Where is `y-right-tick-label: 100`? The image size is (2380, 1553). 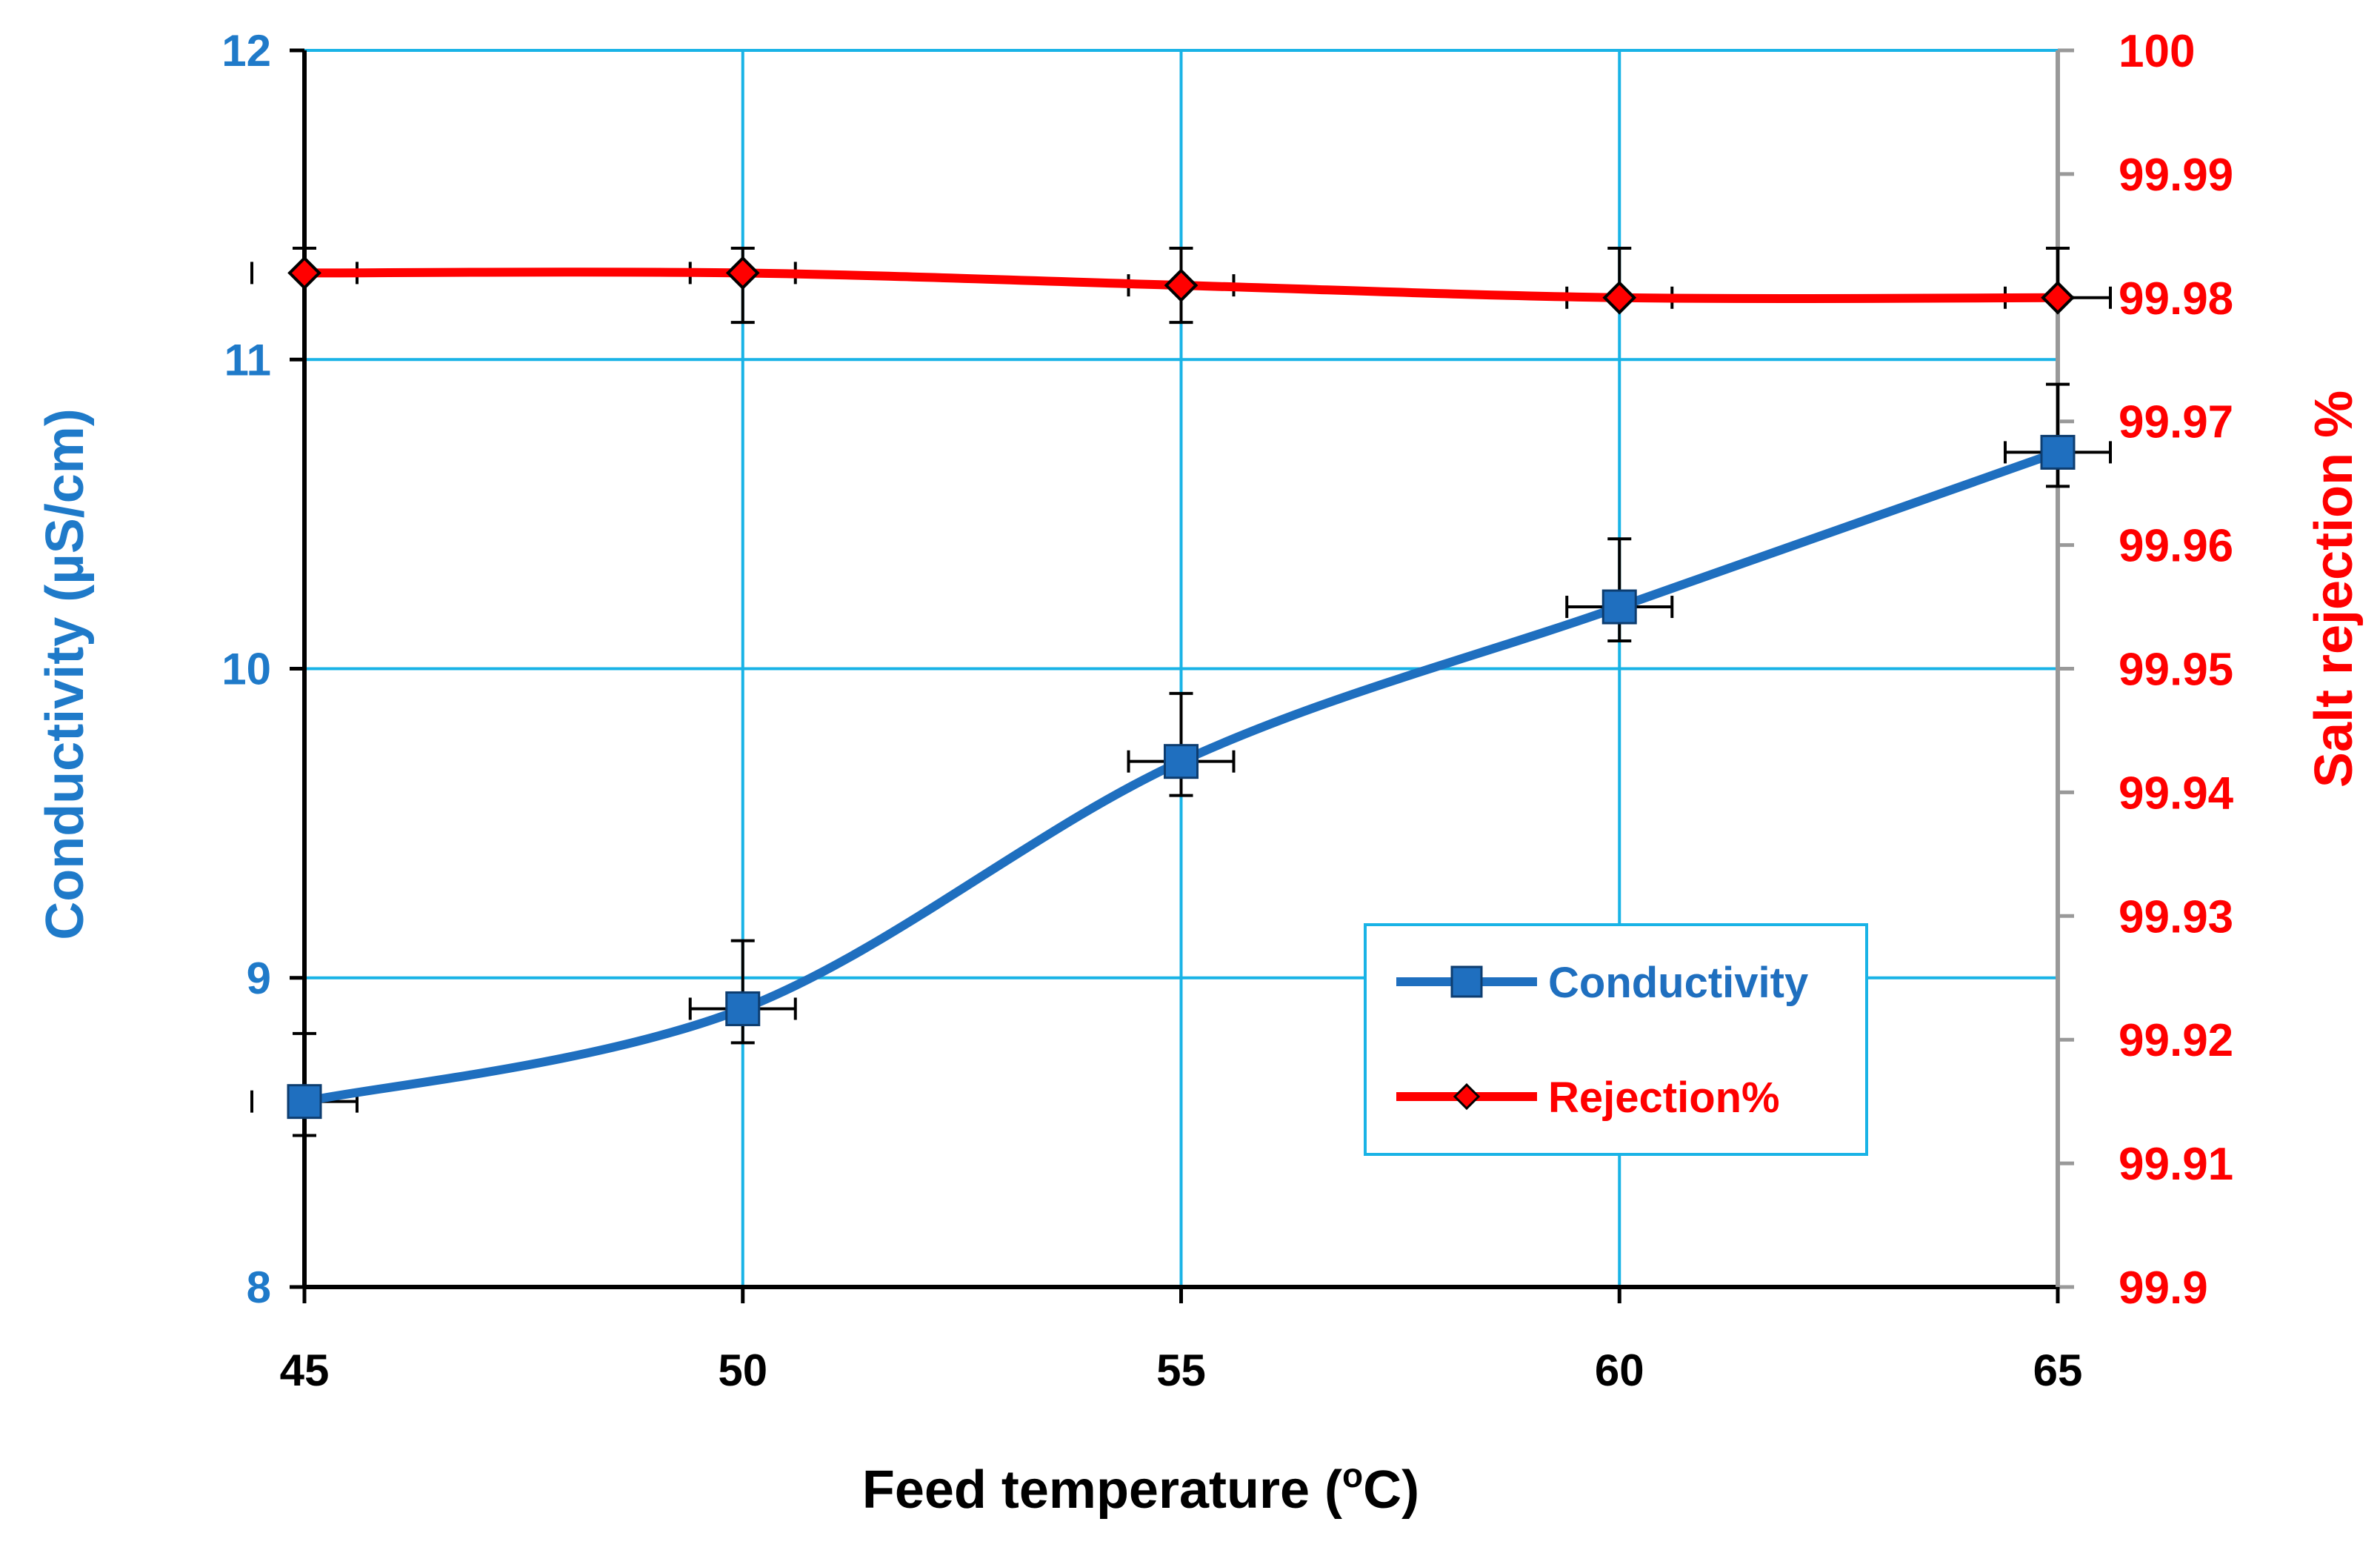
y-right-tick-label: 100 is located at coordinates (2157, 51).